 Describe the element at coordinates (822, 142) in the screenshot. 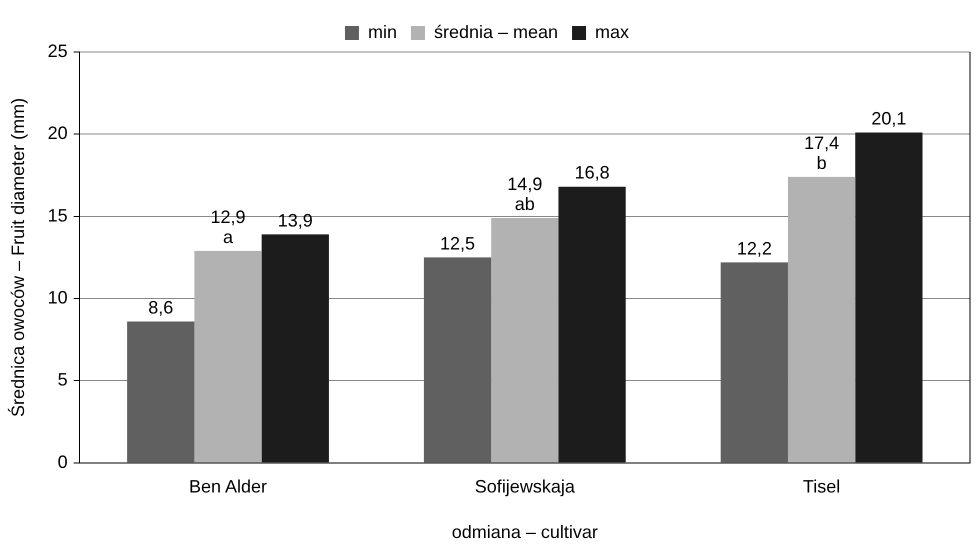

I see `data-label: 17,4` at that location.